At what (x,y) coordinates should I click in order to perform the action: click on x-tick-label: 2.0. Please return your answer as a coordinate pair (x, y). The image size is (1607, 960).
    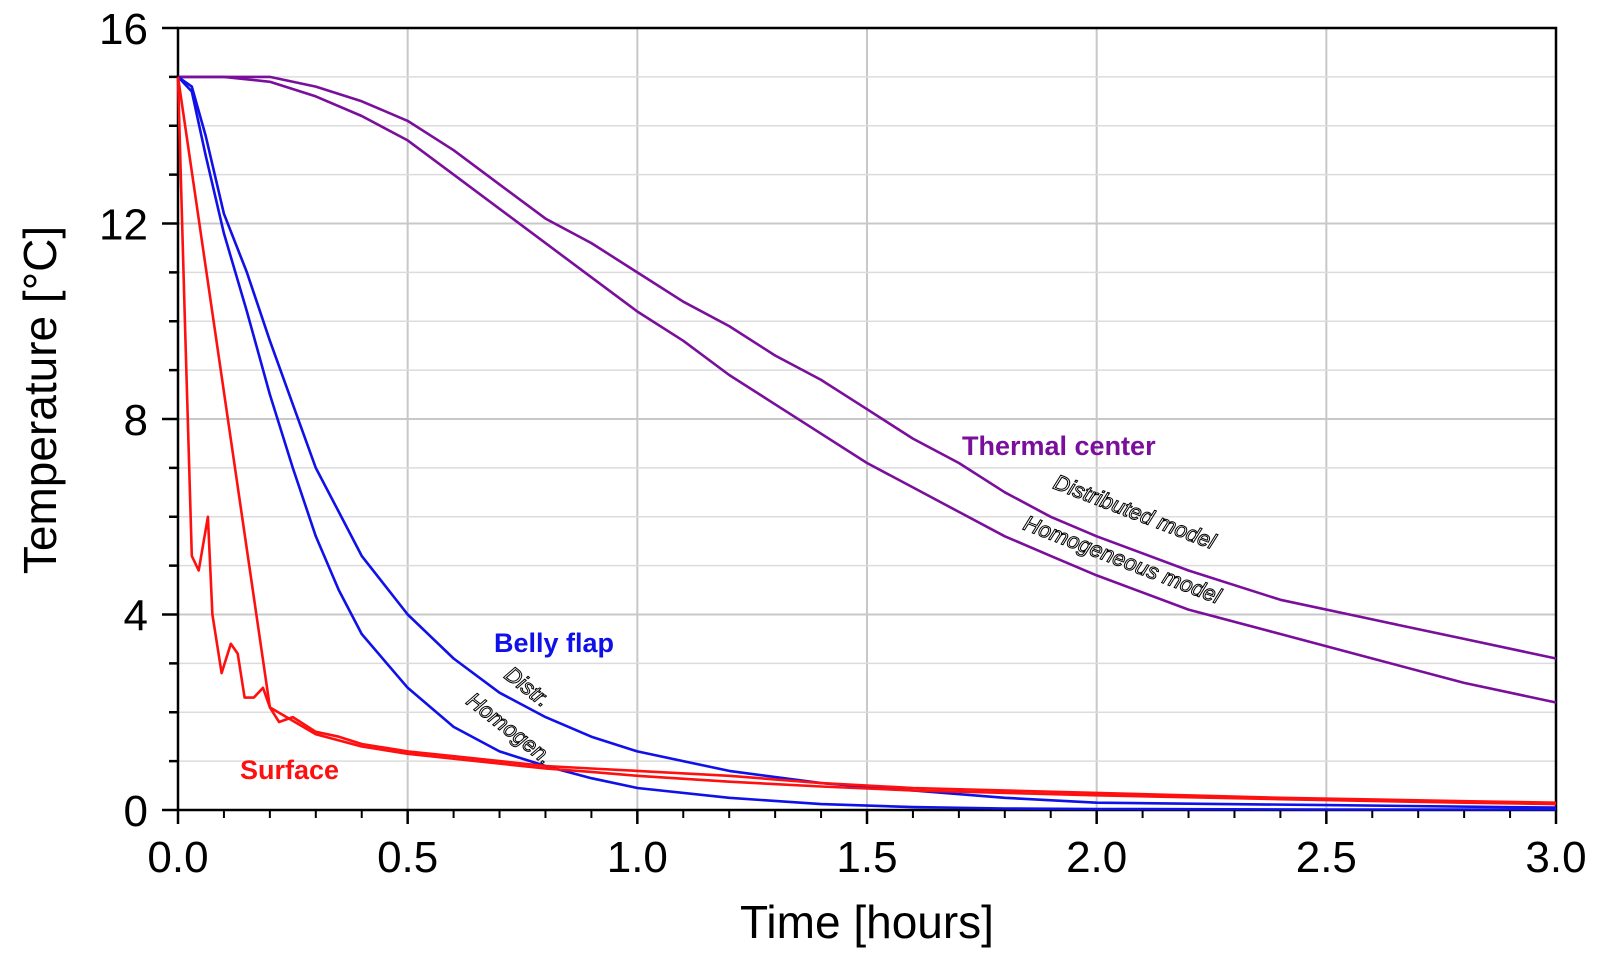
    Looking at the image, I should click on (1096, 857).